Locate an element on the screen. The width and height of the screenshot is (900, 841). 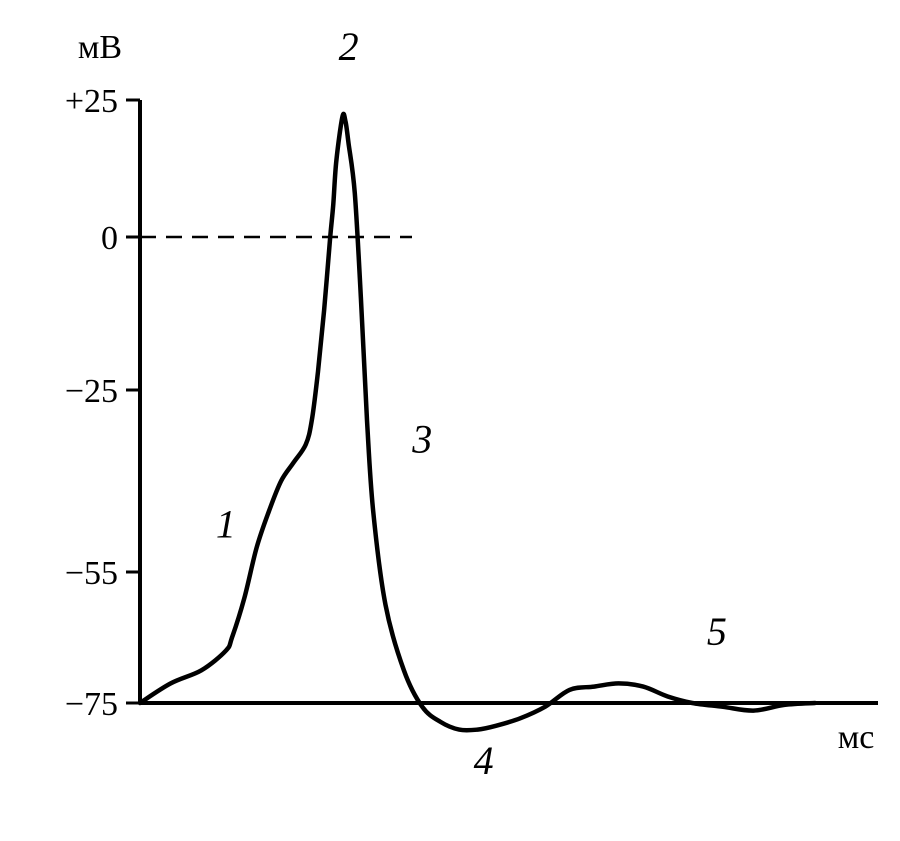
x-axis-unit-label: мс is located at coordinates (856, 737).